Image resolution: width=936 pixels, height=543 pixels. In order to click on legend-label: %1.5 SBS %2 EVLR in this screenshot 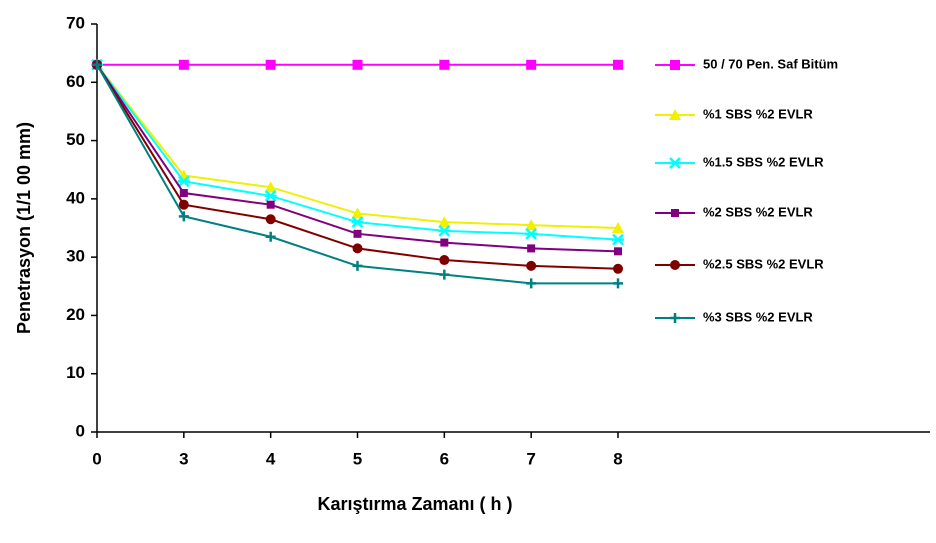, I will do `click(763, 161)`.